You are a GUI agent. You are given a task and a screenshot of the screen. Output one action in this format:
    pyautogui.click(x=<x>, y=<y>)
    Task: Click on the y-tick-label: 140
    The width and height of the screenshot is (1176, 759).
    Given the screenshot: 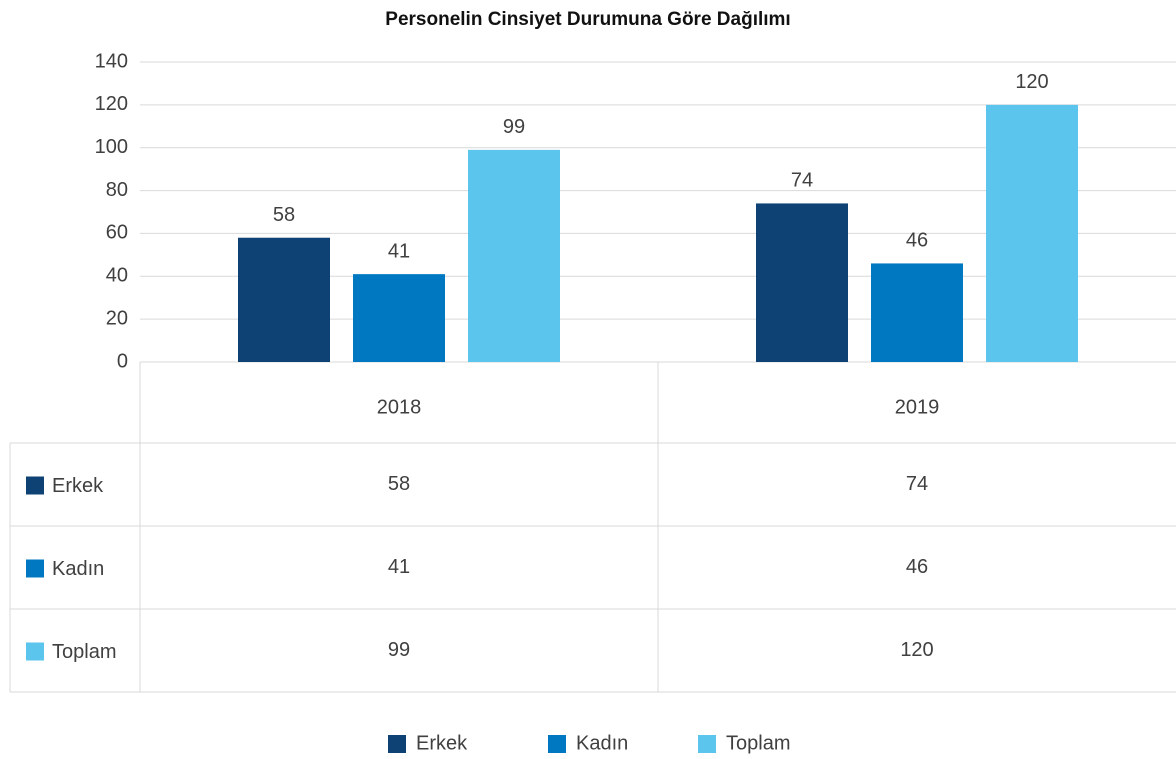 What is the action you would take?
    pyautogui.click(x=111, y=61)
    